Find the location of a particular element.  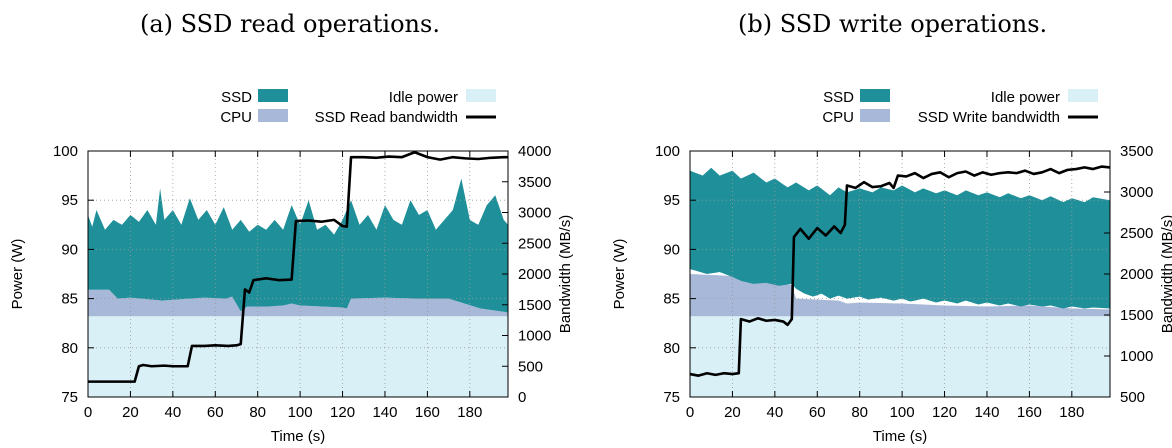

legend-label: SSD Write bandwidth is located at coordinates (989, 117).